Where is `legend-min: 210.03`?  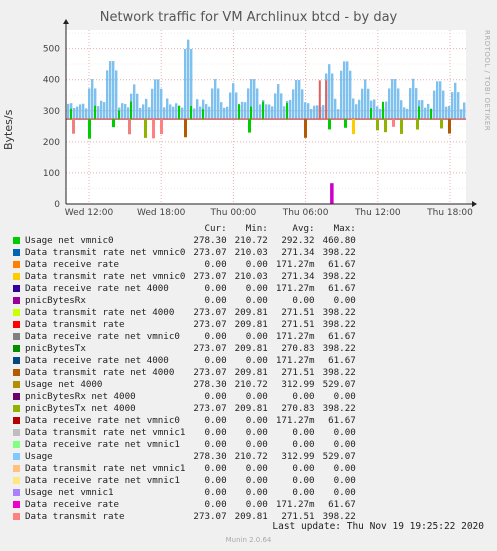
legend-min: 210.03 is located at coordinates (251, 252).